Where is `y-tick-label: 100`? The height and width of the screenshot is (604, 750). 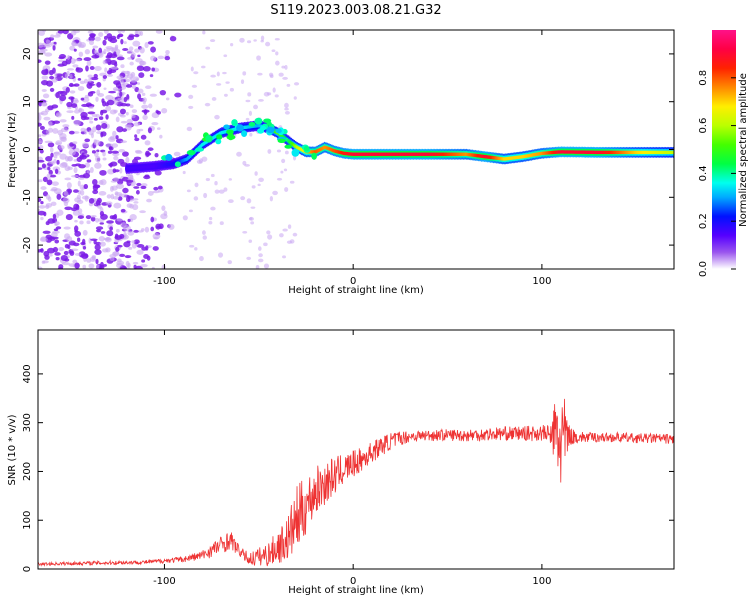 y-tick-label: 100 is located at coordinates (27, 520).